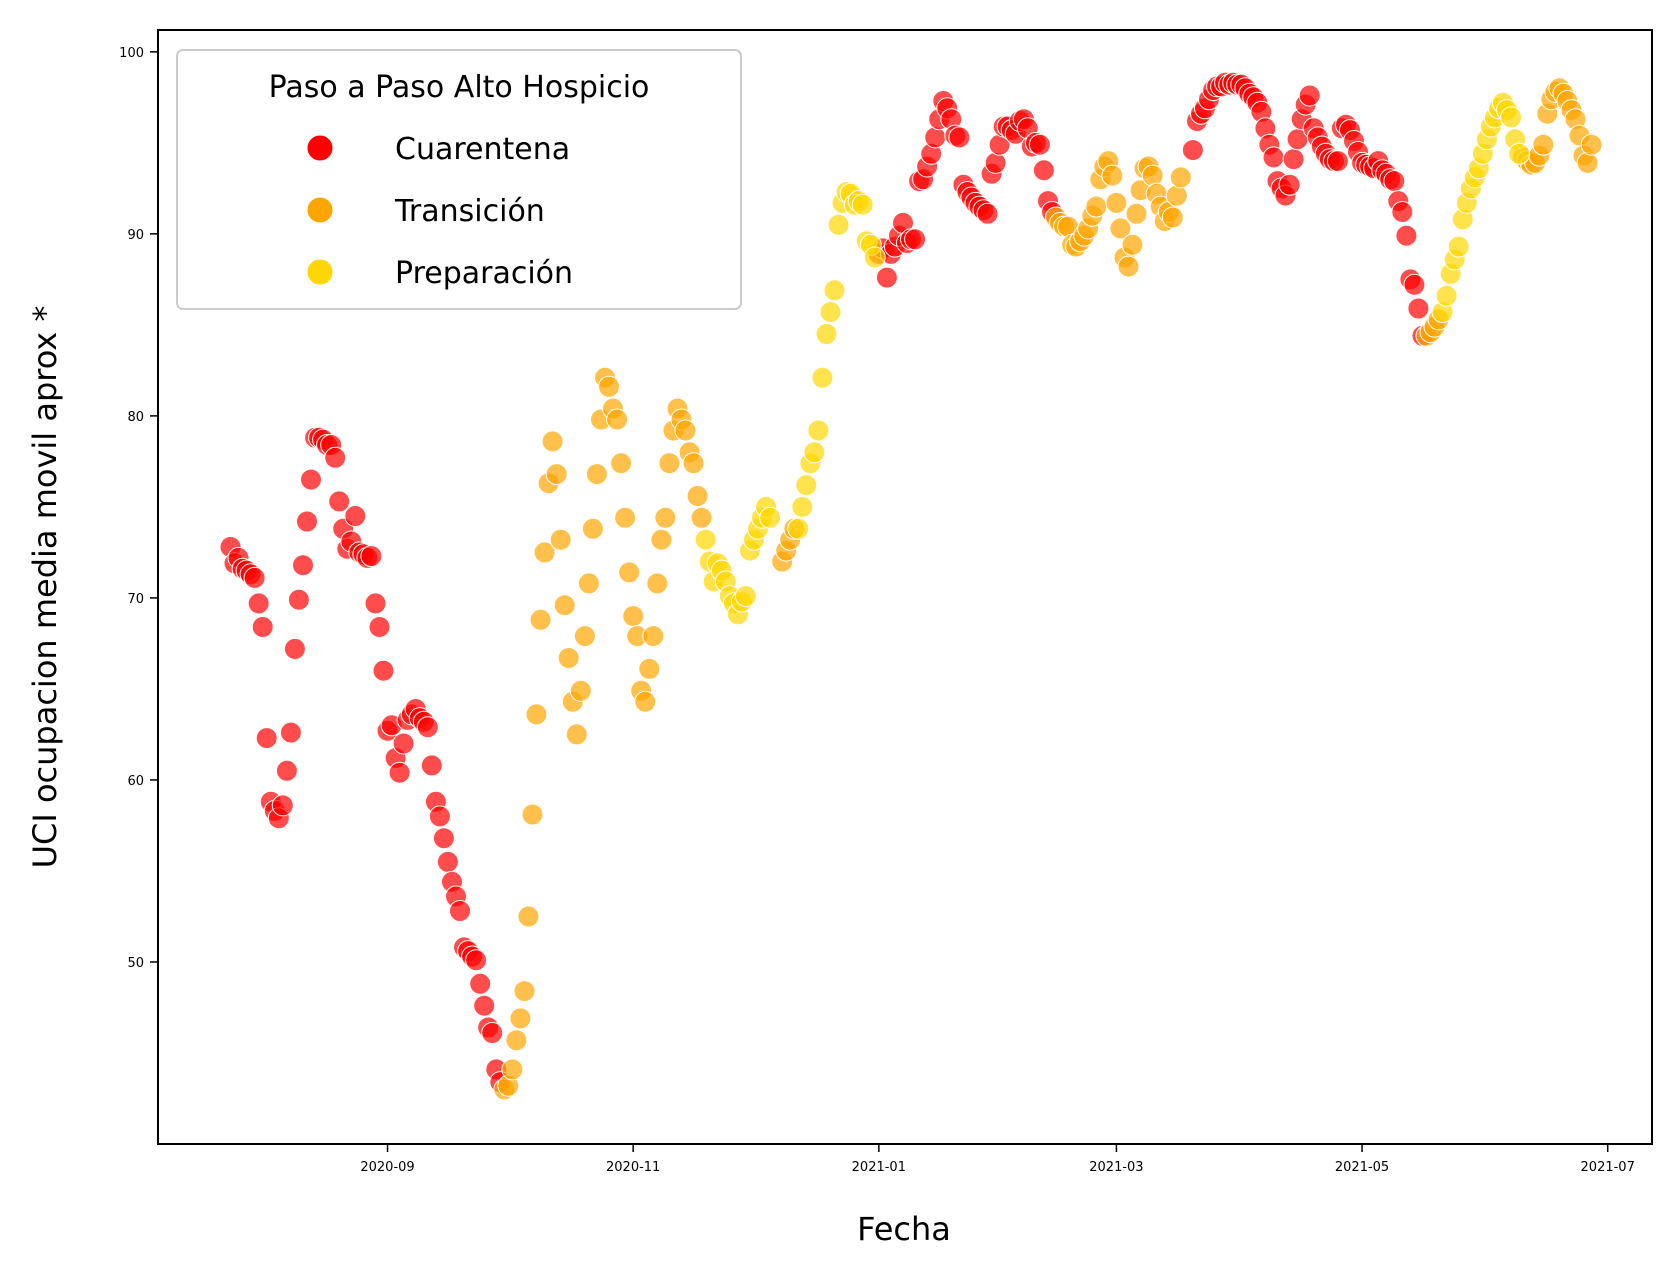  Describe the element at coordinates (135, 417) in the screenshot. I see `y-tick-label: 80` at that location.